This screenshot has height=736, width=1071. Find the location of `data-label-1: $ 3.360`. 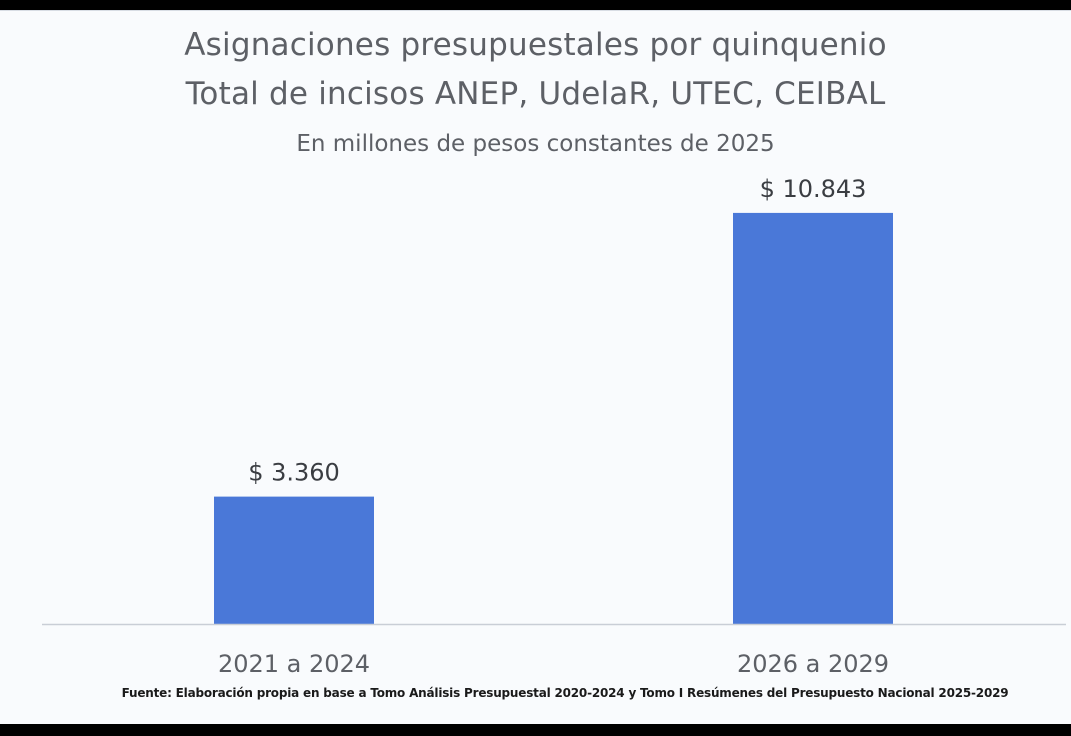

data-label-1: $ 3.360 is located at coordinates (294, 473).